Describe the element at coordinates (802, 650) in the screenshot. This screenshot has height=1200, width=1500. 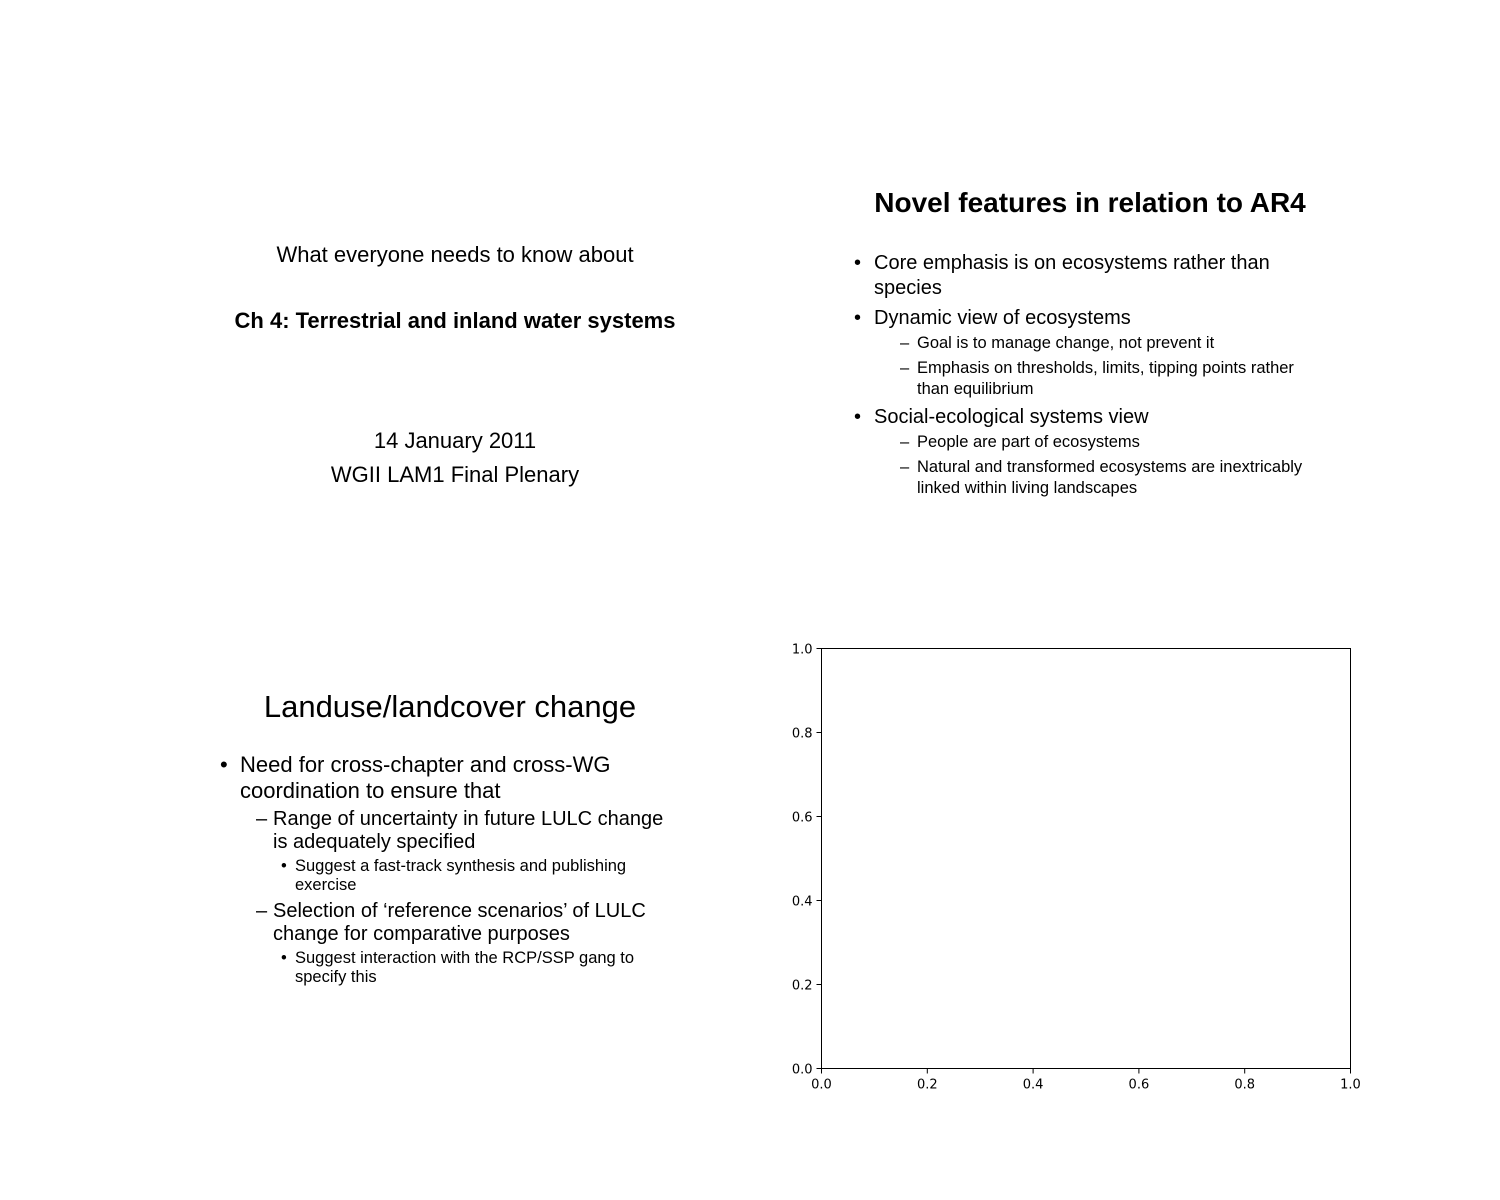
I see `y-tick-label: 1.0` at that location.